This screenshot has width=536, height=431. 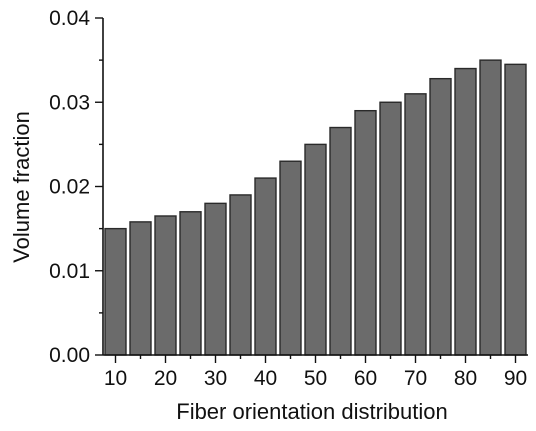 What do you see at coordinates (165, 378) in the screenshot?
I see `x-tick-label: 20` at bounding box center [165, 378].